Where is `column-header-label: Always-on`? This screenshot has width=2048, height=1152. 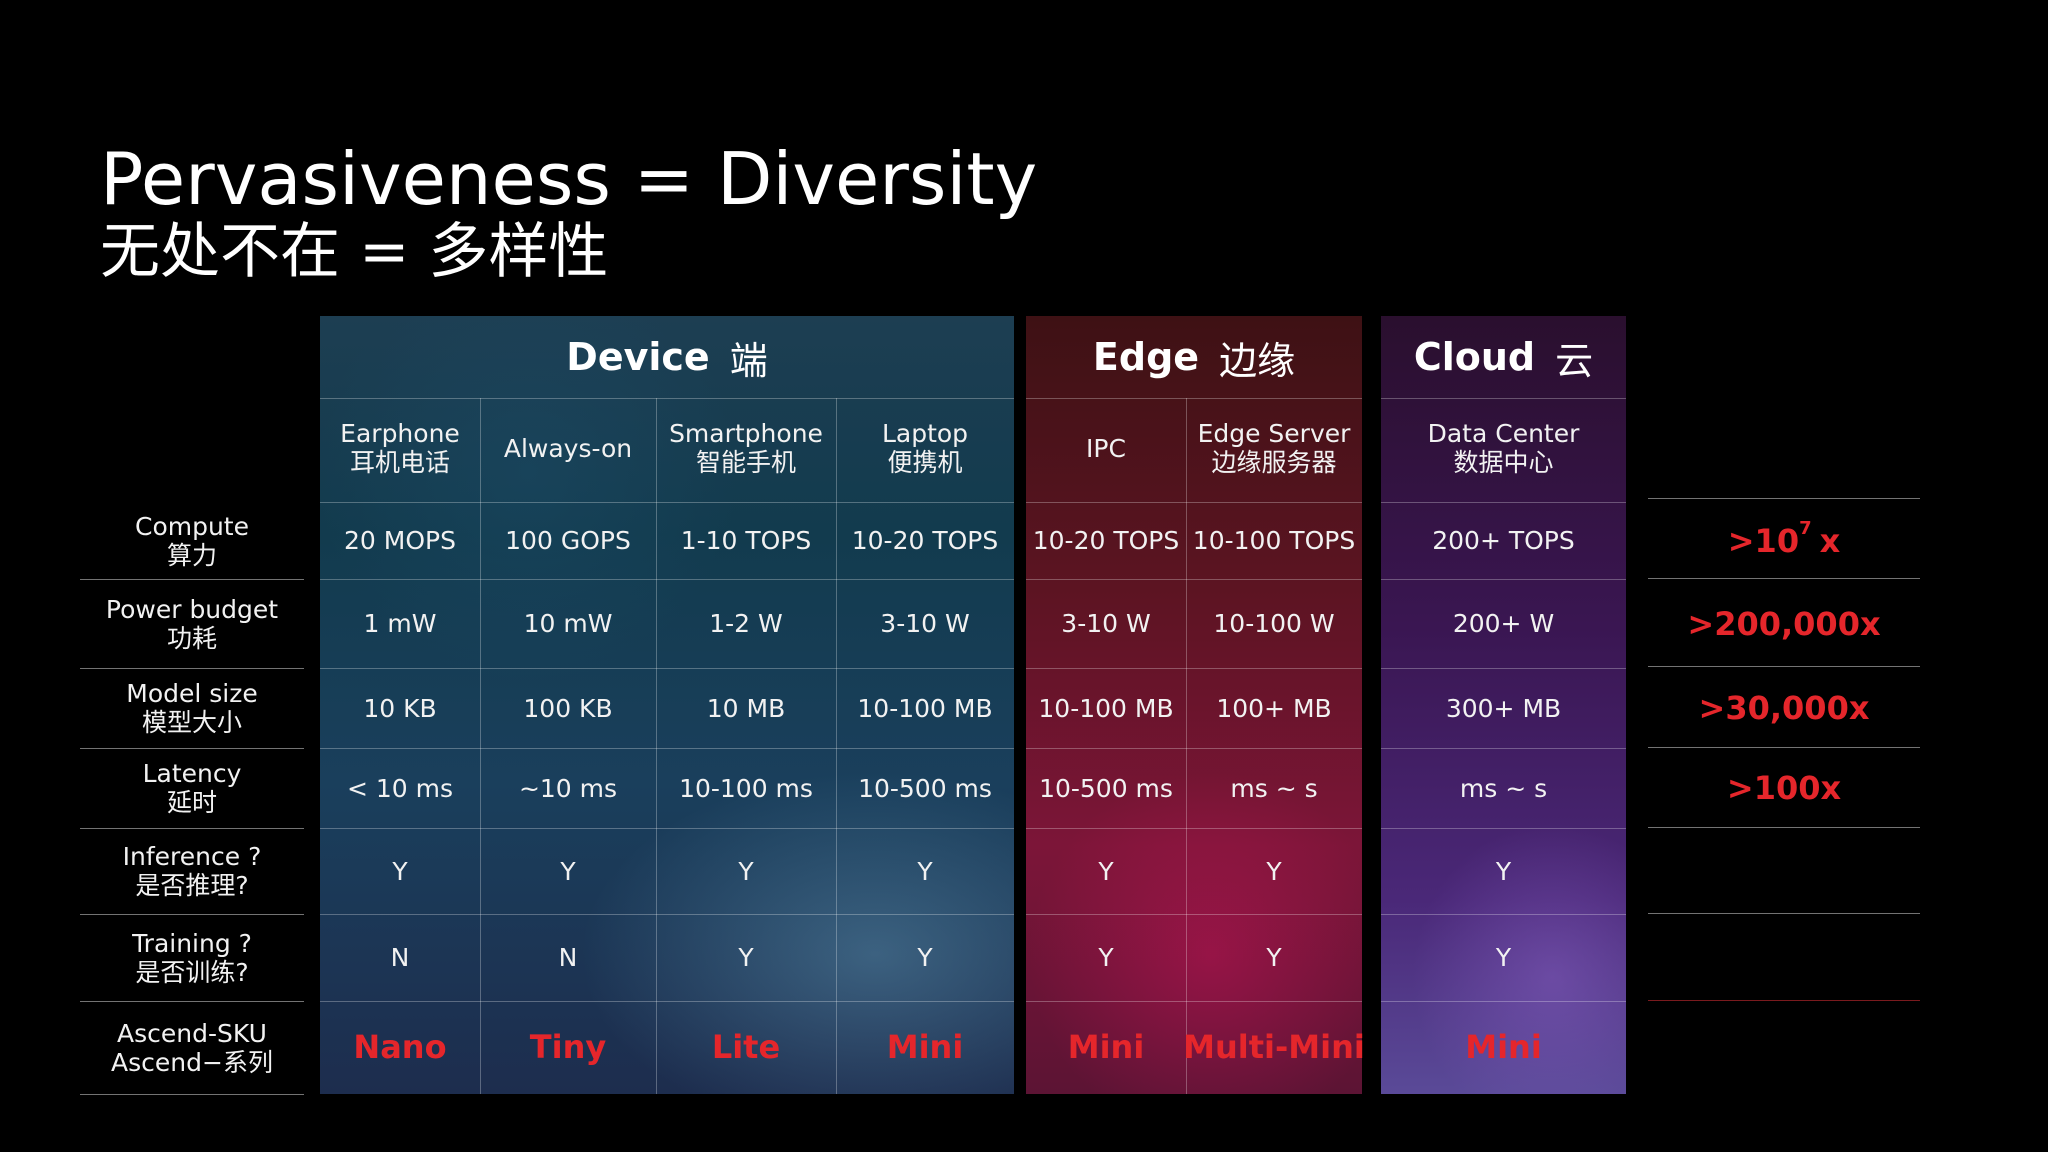
column-header-label: Always-on is located at coordinates (568, 448).